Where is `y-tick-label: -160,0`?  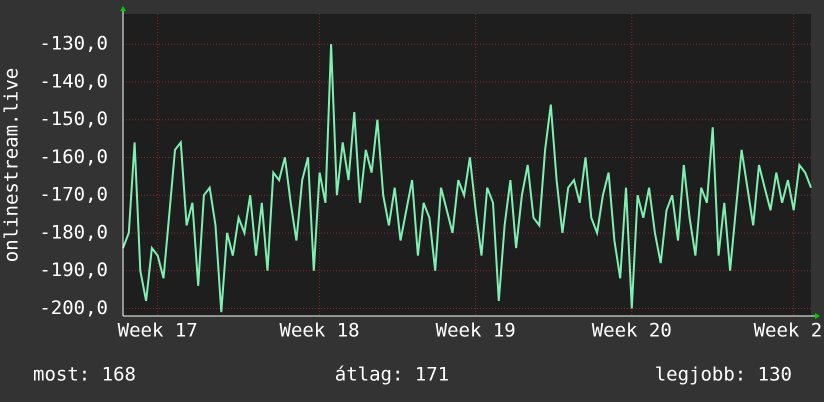
y-tick-label: -160,0 is located at coordinates (73, 157).